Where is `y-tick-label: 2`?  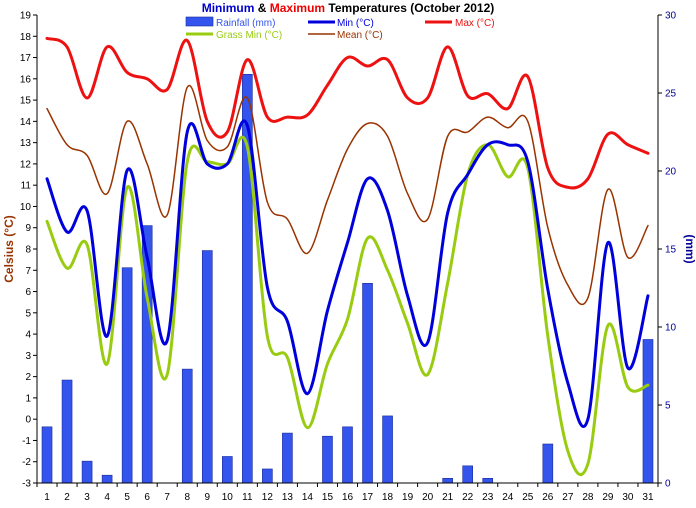 y-tick-label: 2 is located at coordinates (28, 377).